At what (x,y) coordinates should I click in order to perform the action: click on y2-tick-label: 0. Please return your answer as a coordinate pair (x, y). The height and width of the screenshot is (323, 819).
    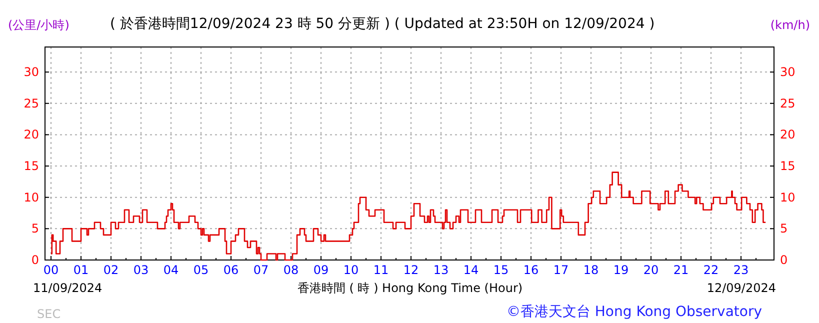
    Looking at the image, I should click on (784, 260).